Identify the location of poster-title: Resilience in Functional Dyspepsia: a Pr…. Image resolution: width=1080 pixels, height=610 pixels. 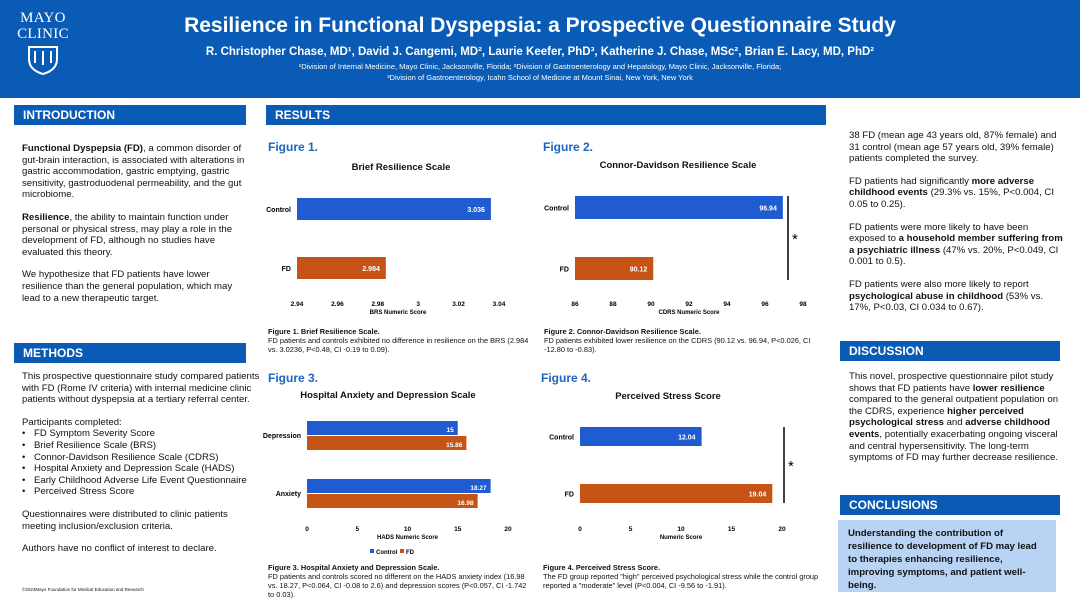
(540, 25).